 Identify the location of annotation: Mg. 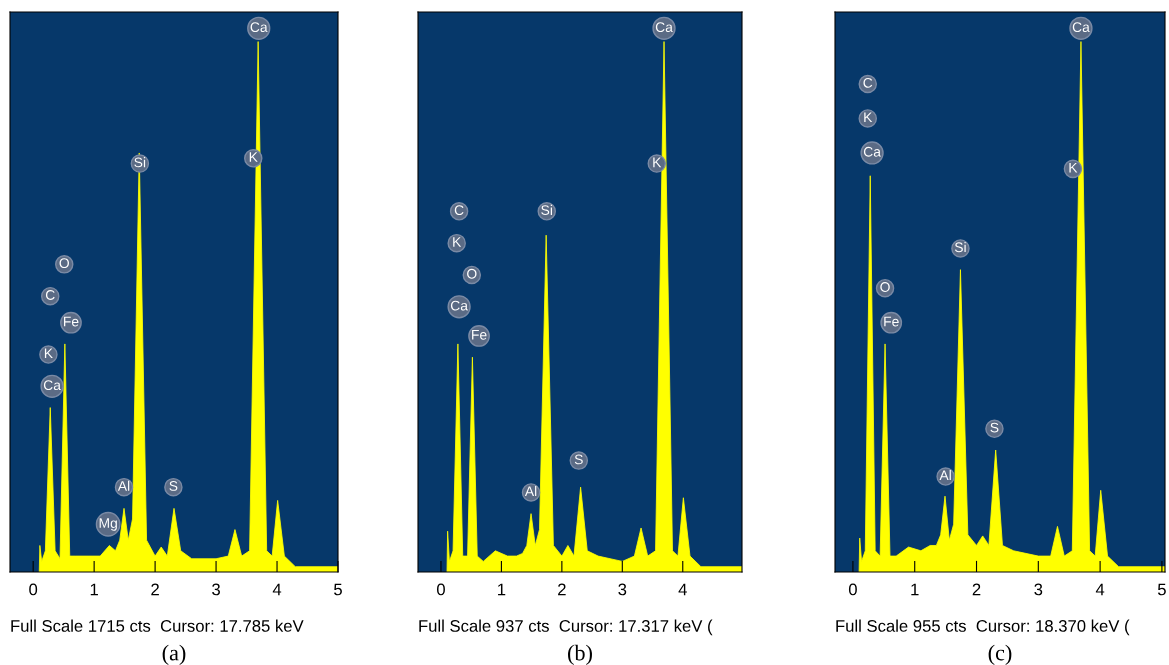
(108, 524).